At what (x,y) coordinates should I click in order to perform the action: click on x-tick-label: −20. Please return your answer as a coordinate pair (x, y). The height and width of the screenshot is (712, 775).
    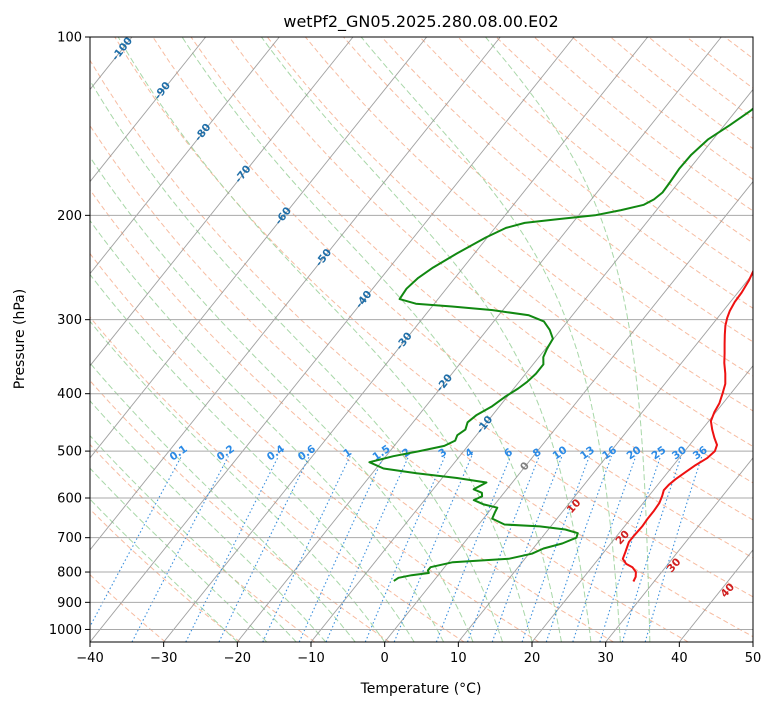
    Looking at the image, I should click on (237, 658).